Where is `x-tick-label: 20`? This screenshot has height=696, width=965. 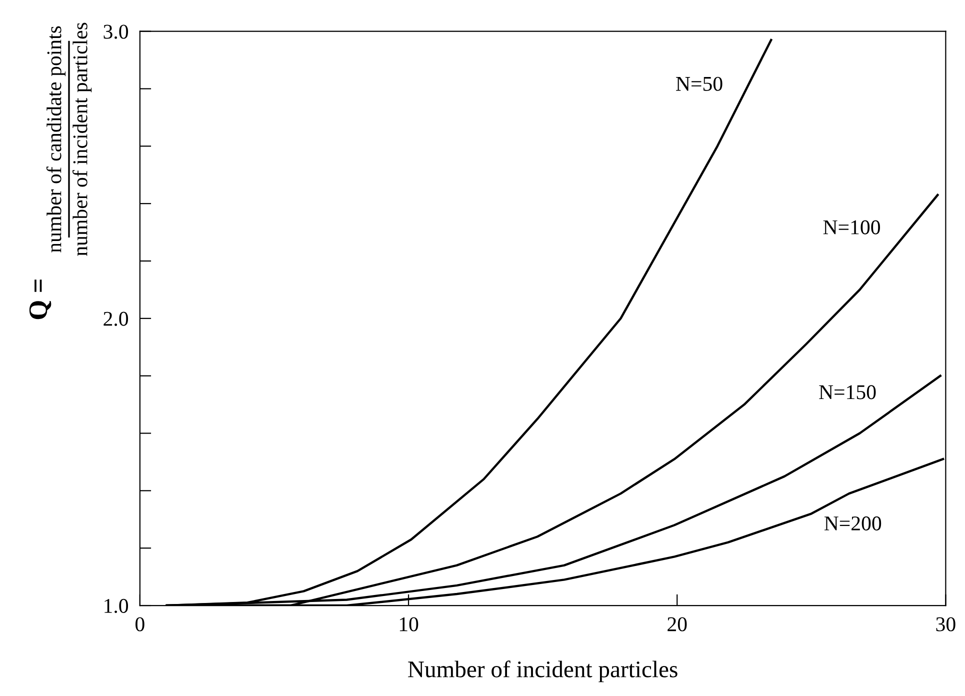
x-tick-label: 20 is located at coordinates (677, 624).